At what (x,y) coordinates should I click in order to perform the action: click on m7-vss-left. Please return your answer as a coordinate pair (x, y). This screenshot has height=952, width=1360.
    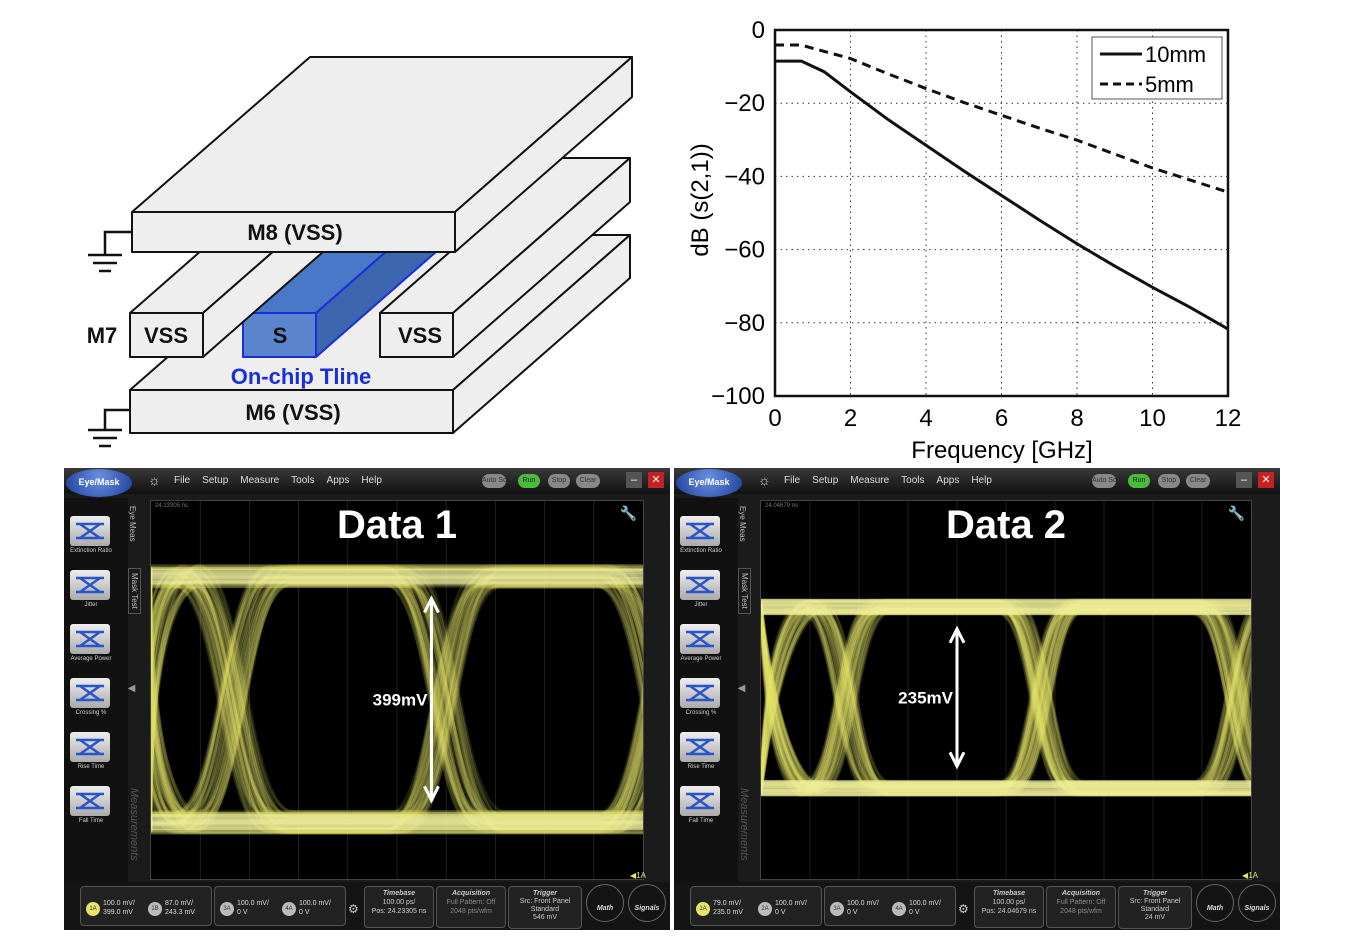
    Looking at the image, I should click on (166, 335).